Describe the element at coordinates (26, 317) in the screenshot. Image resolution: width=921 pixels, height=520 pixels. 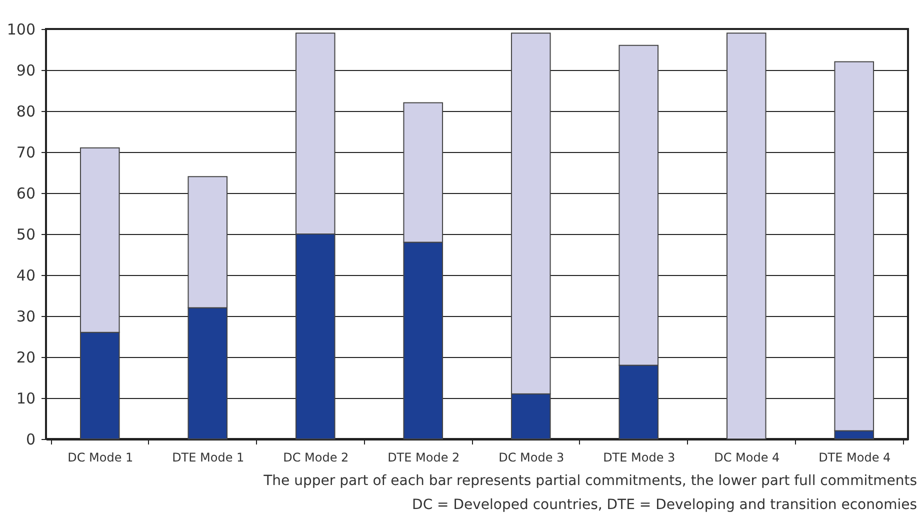
I see `y-tick-label: 30` at that location.